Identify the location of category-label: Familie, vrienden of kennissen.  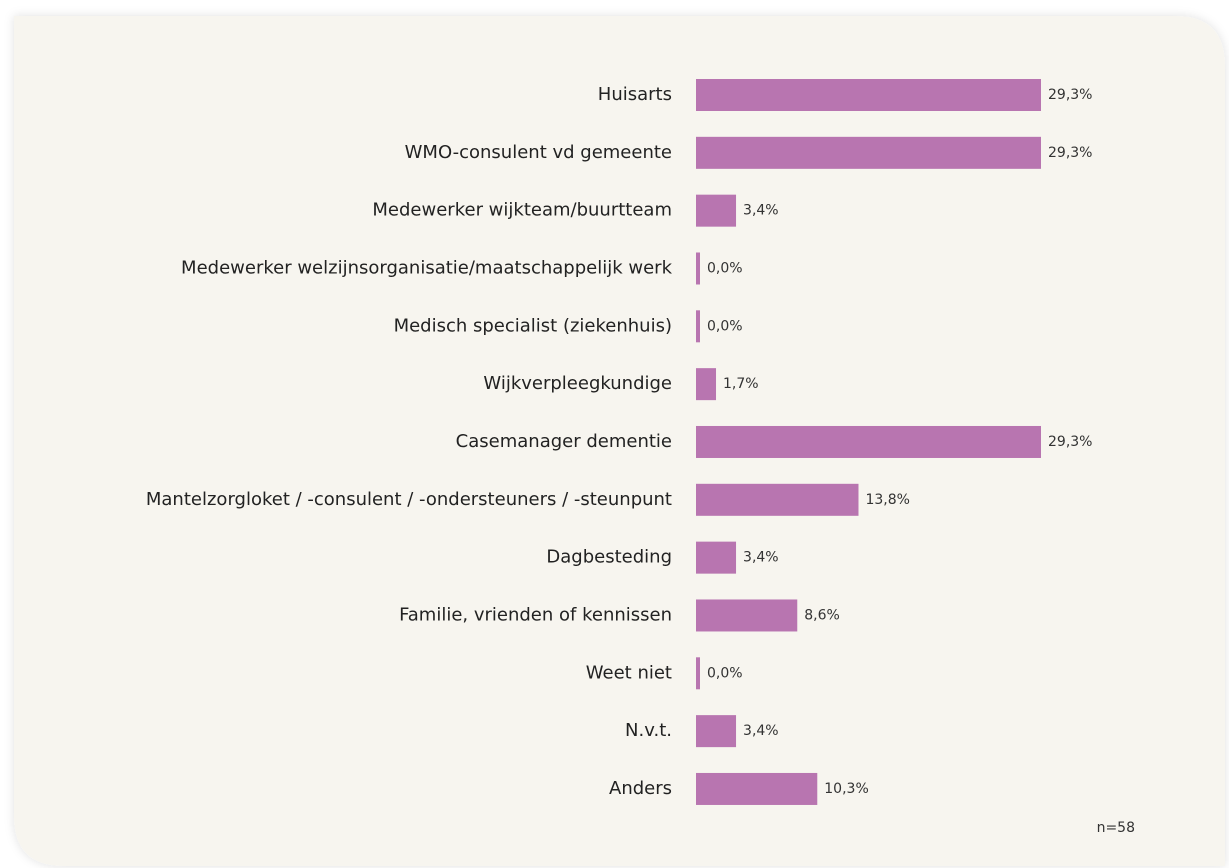
(535, 614).